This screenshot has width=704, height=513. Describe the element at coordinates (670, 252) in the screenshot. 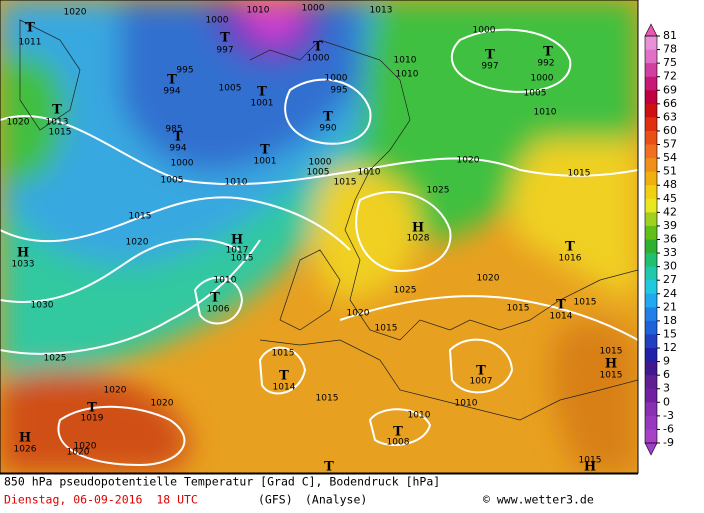

I see `colorbar-label: 33` at that location.